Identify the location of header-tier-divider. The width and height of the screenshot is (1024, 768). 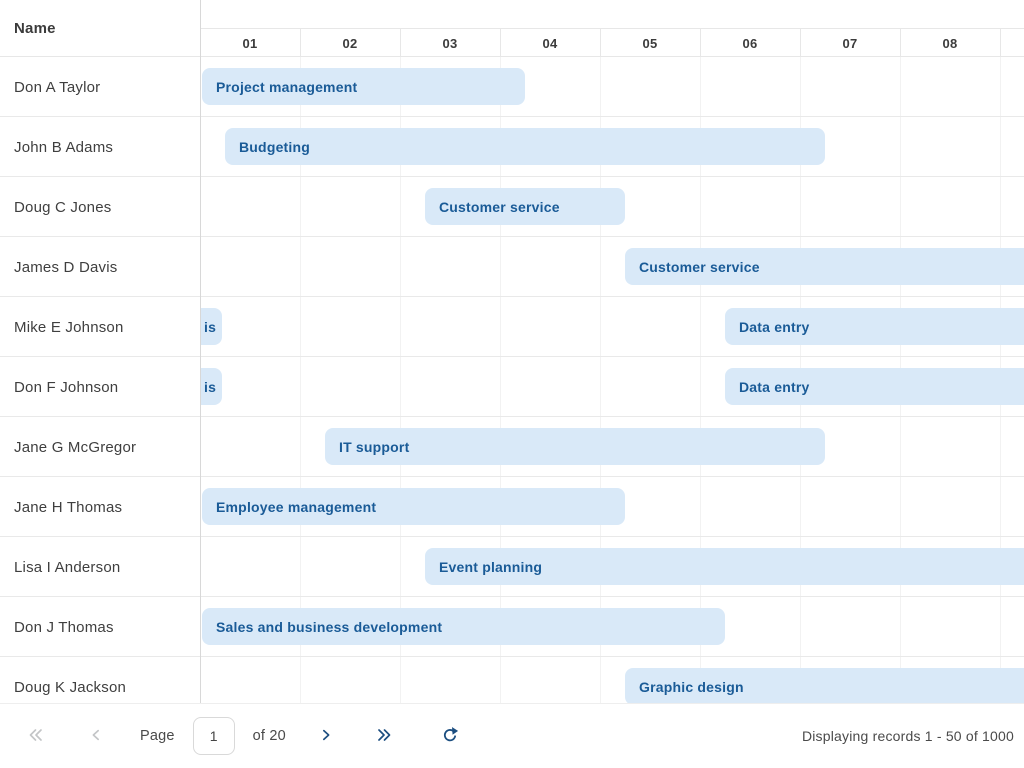
(612, 28).